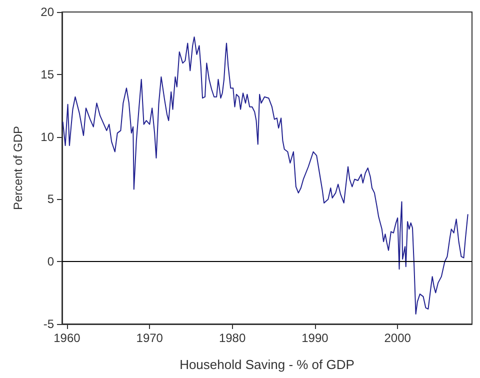 This screenshot has width=480, height=378. Describe the element at coordinates (50, 199) in the screenshot. I see `y-tick-label: 5` at that location.